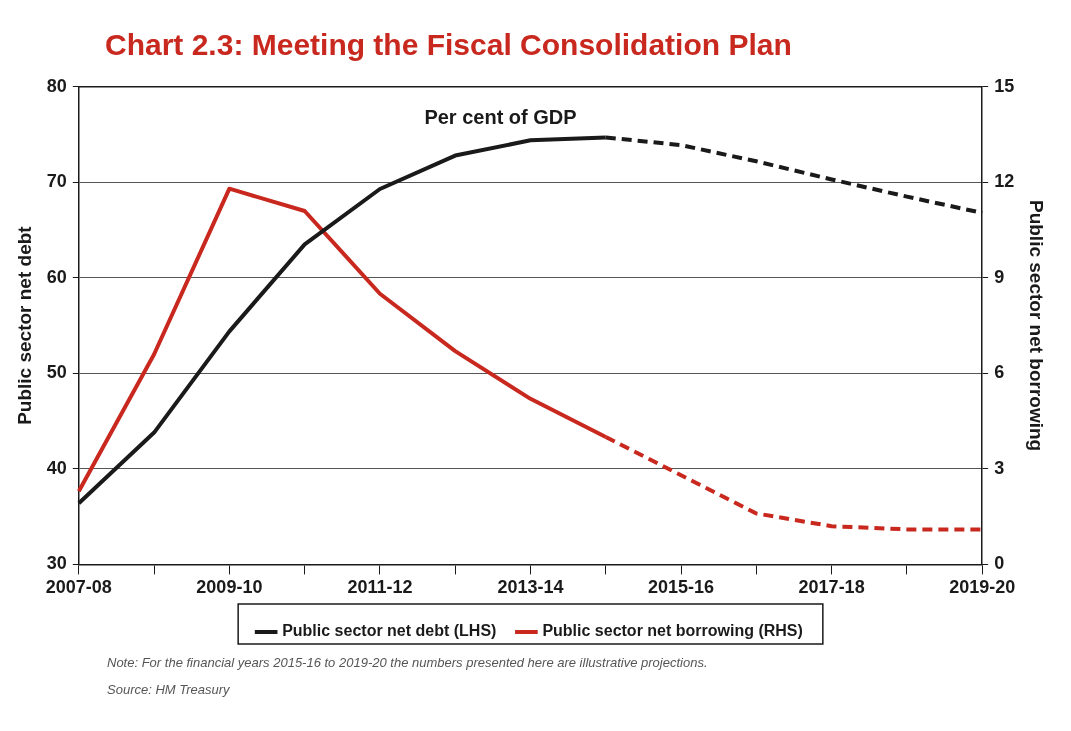 The height and width of the screenshot is (731, 1071). I want to click on y2-tick-label: 9, so click(999, 276).